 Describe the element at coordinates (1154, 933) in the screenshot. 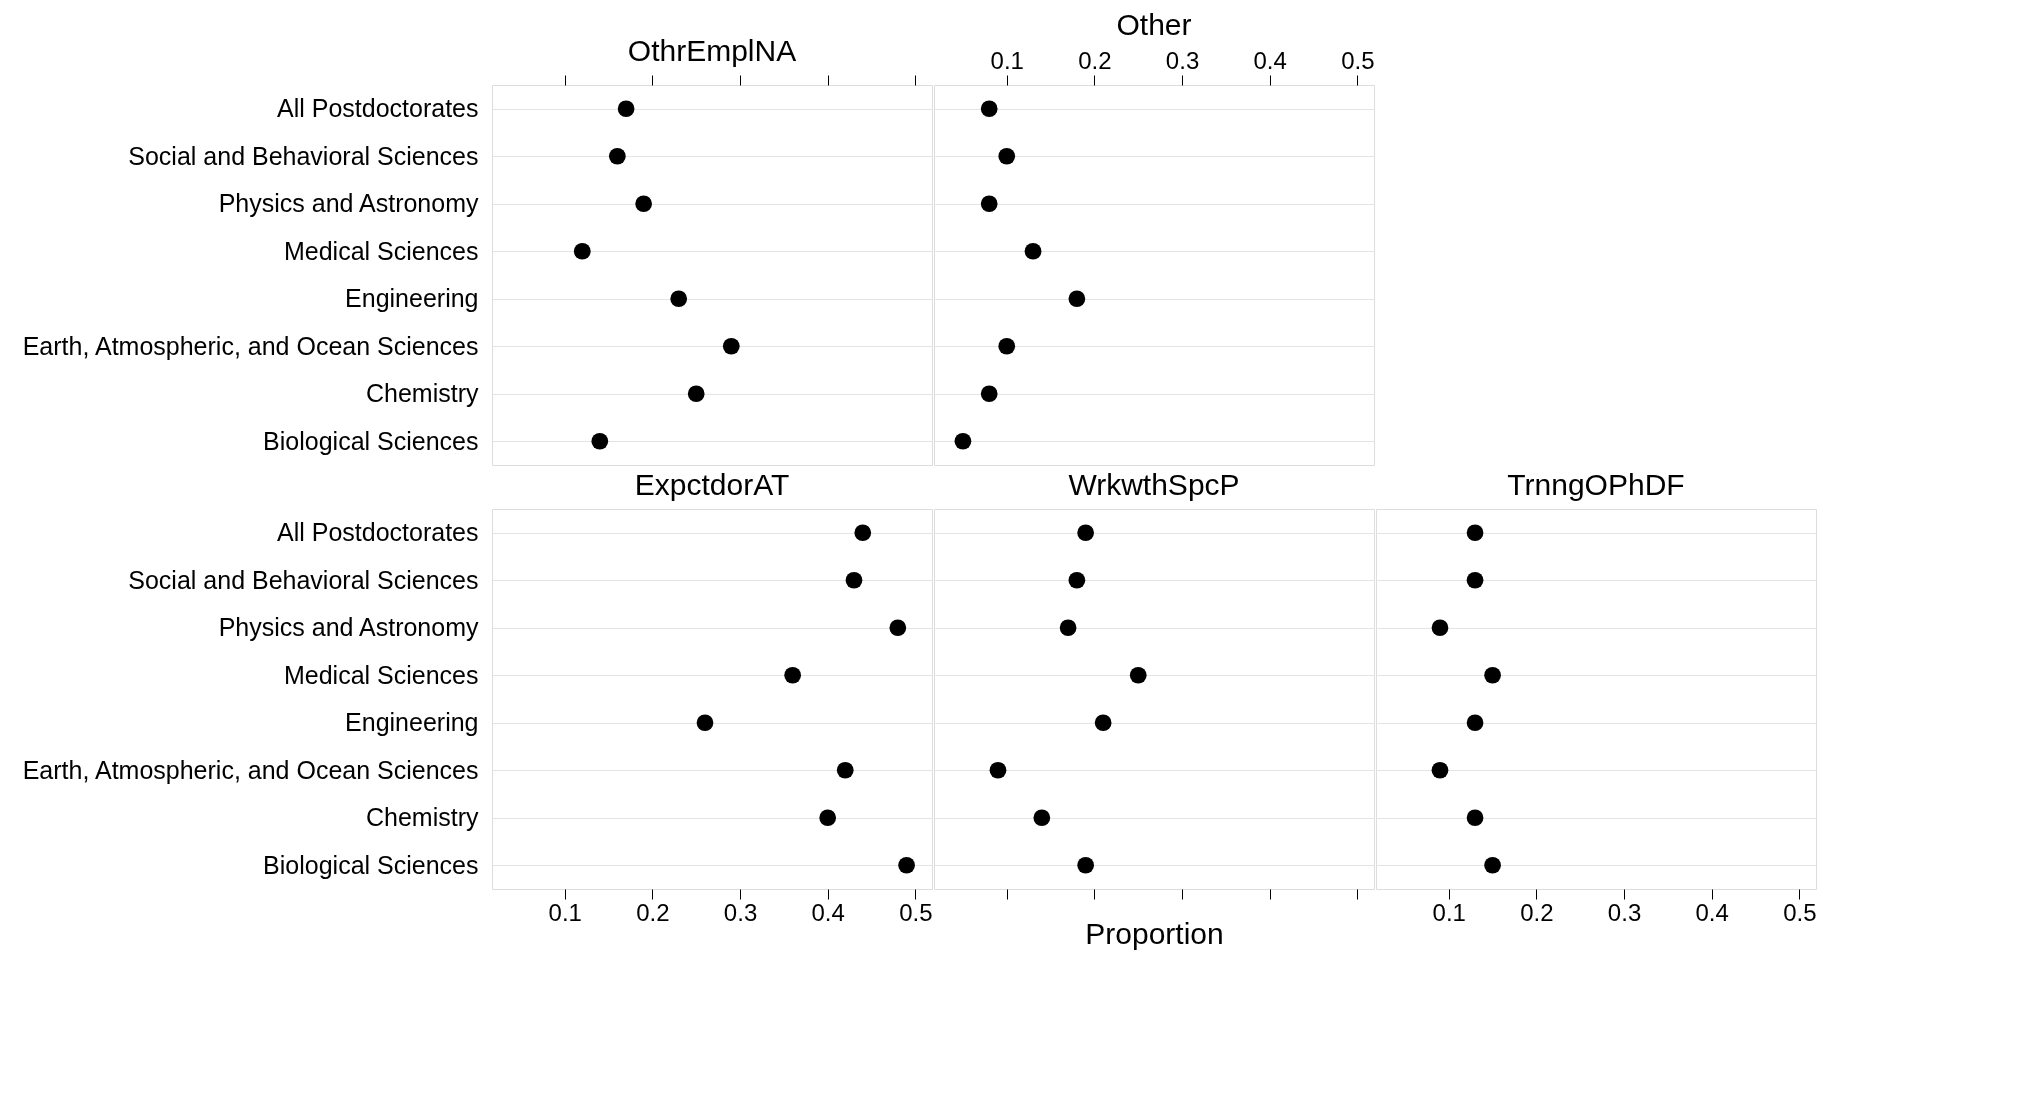

I see `x-axis-title: Proportion` at that location.